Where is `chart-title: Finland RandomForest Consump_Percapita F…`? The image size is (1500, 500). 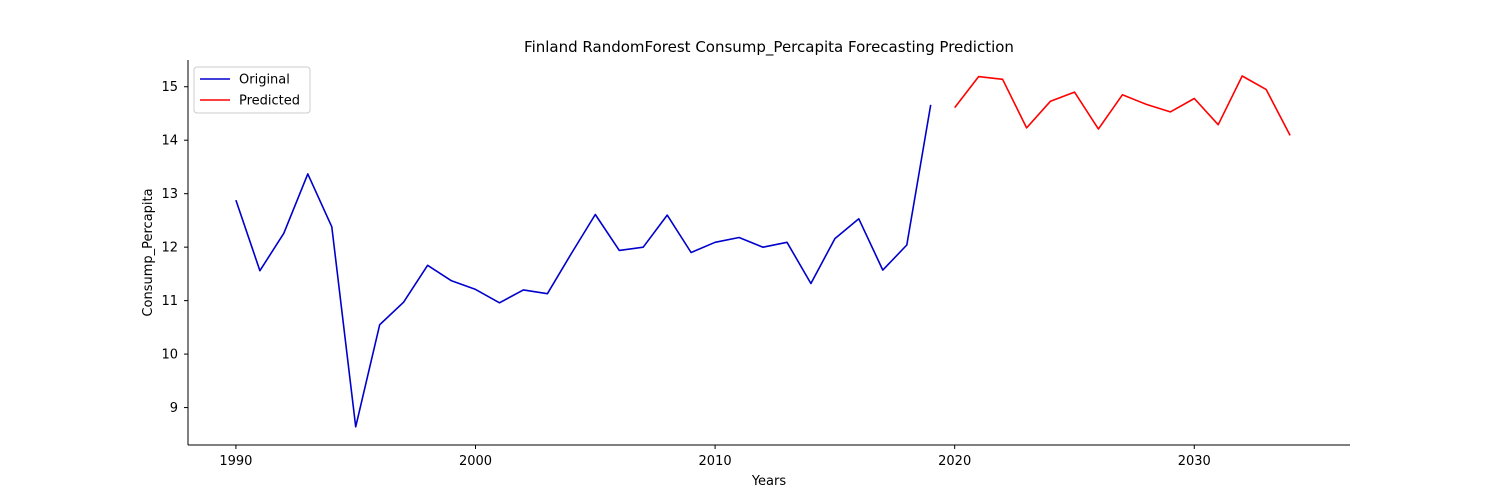
chart-title: Finland RandomForest Consump_Percapita F… is located at coordinates (769, 47).